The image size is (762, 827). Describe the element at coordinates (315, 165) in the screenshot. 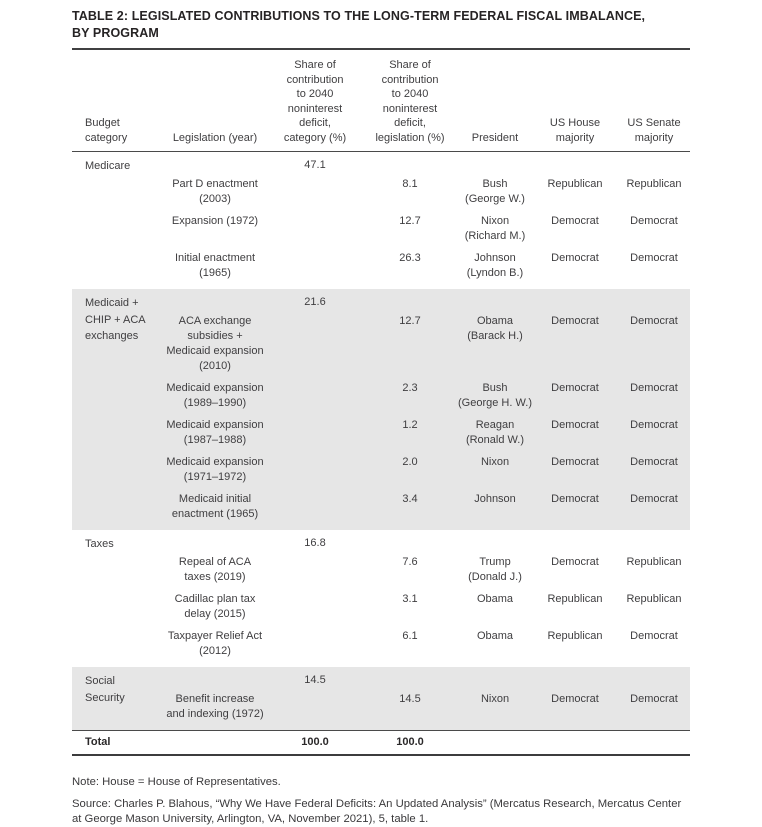

I see `category-share-value: 47.1` at that location.